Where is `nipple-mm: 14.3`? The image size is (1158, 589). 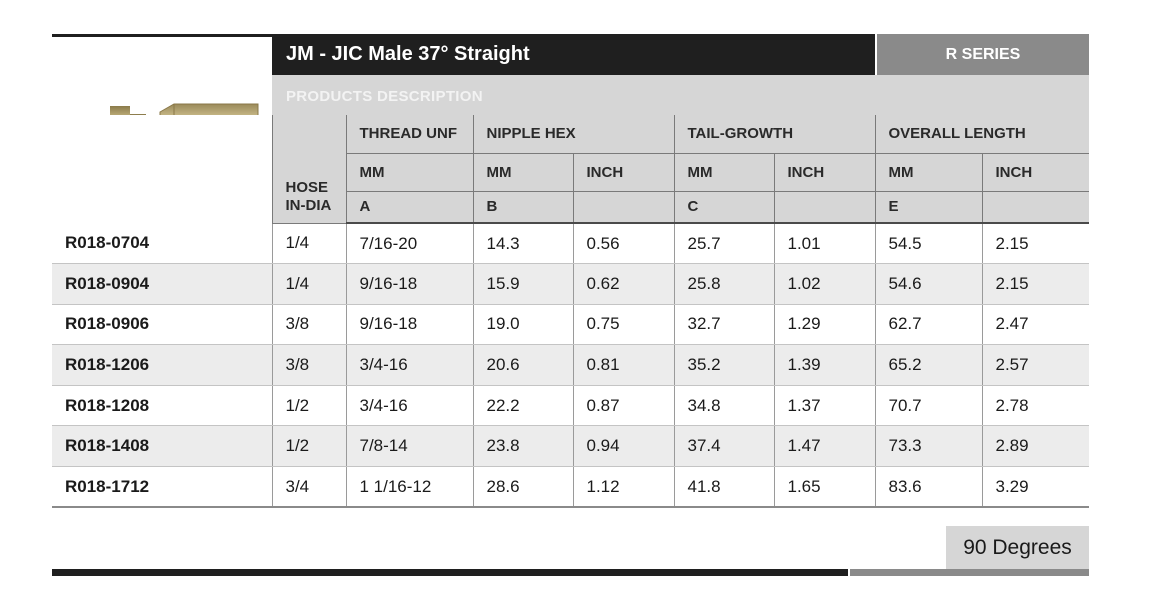
nipple-mm: 14.3 is located at coordinates (523, 244).